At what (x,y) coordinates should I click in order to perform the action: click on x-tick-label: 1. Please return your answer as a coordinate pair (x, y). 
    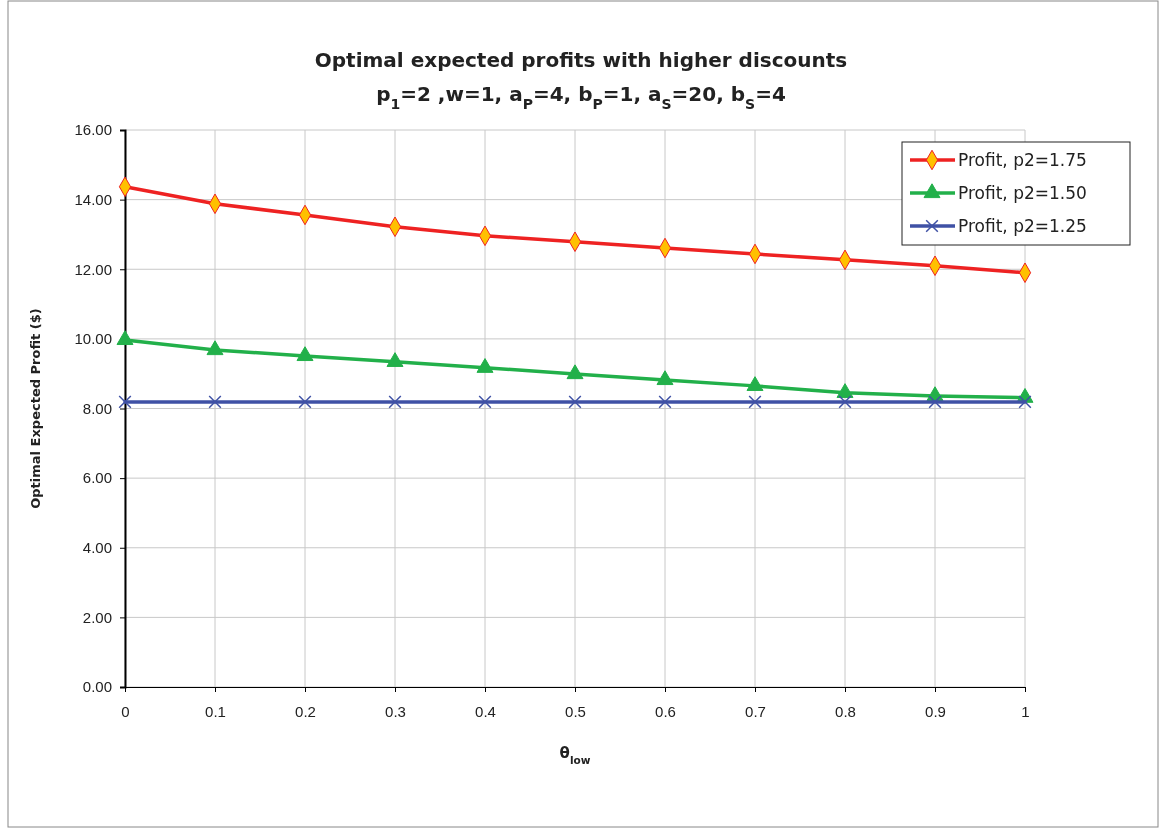
    Looking at the image, I should click on (1025, 711).